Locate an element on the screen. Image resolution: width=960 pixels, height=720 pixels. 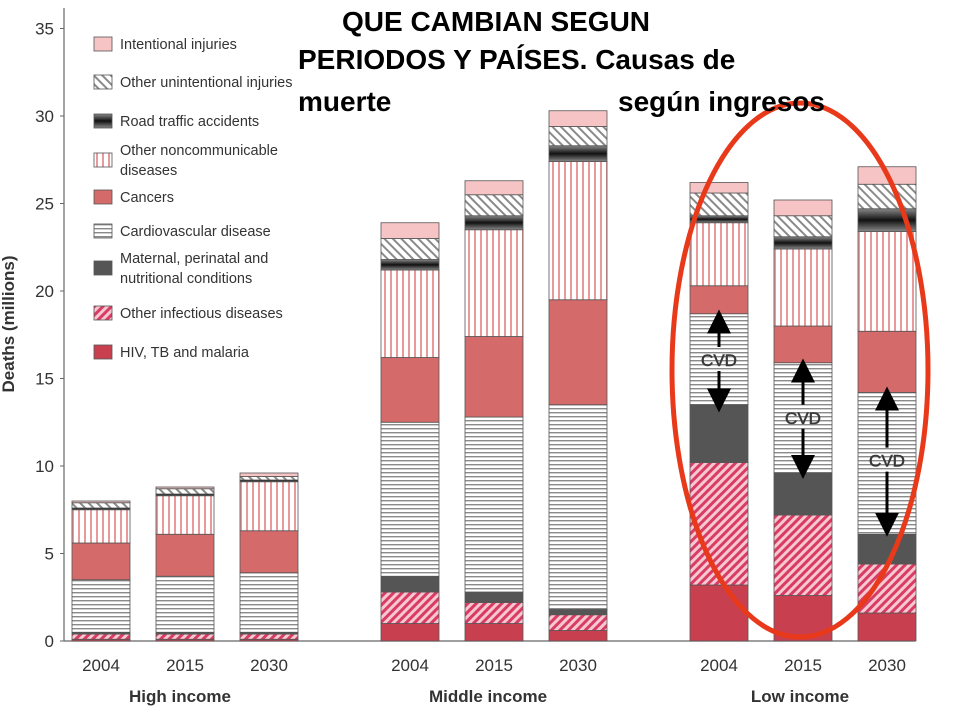
legend-label-cancers: Cancers is located at coordinates (147, 198).